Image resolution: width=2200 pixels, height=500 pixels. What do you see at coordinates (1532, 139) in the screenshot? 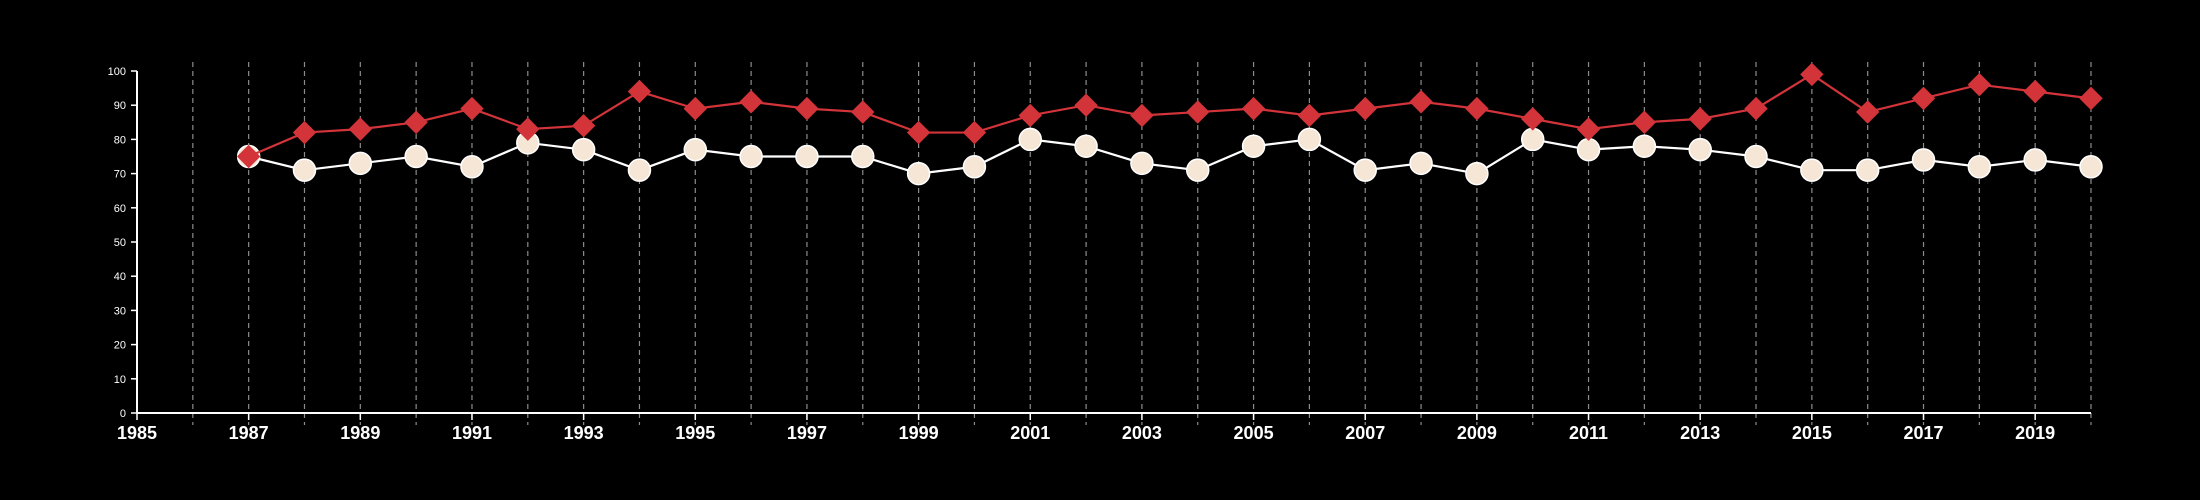
I see `series-0-point-2010` at bounding box center [1532, 139].